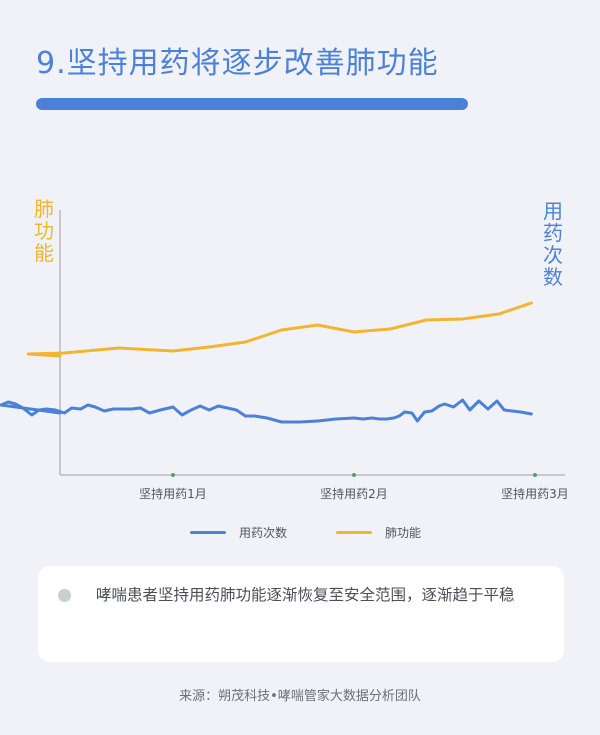 The height and width of the screenshot is (735, 600). I want to click on legend-label-lung: 肺功能, so click(403, 533).